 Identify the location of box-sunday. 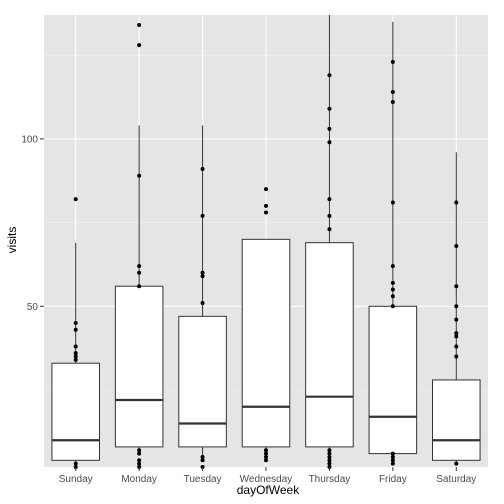
(75, 333).